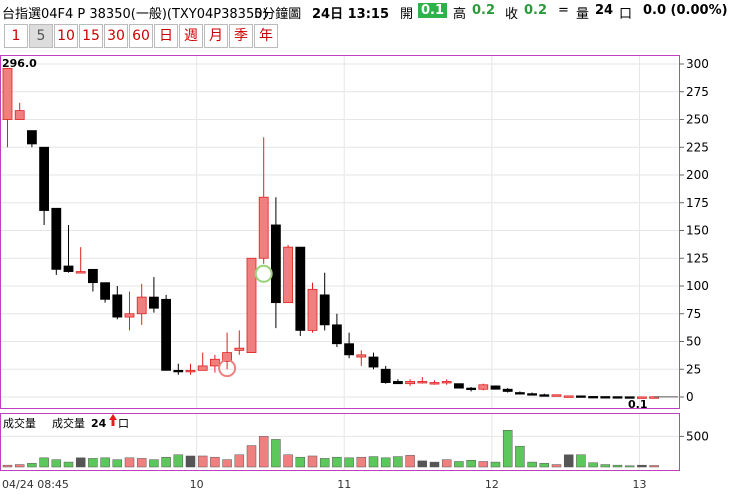 This screenshot has height=495, width=740. Describe the element at coordinates (68, 423) in the screenshot. I see `volume-series-label: 成交量` at that location.